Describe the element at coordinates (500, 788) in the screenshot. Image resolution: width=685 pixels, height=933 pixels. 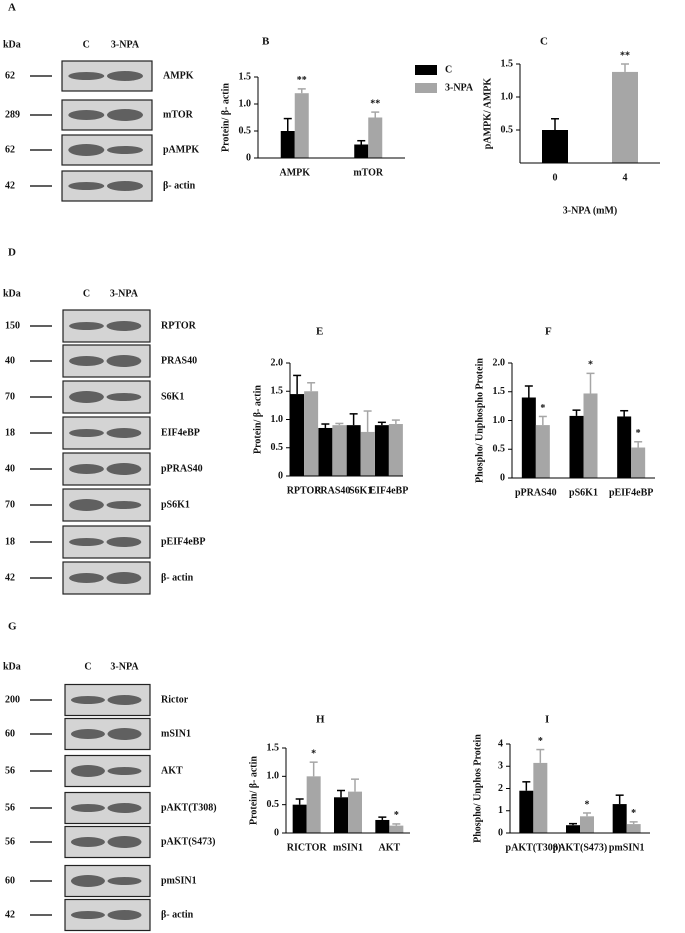
I see `y-tick-label: 2` at that location.